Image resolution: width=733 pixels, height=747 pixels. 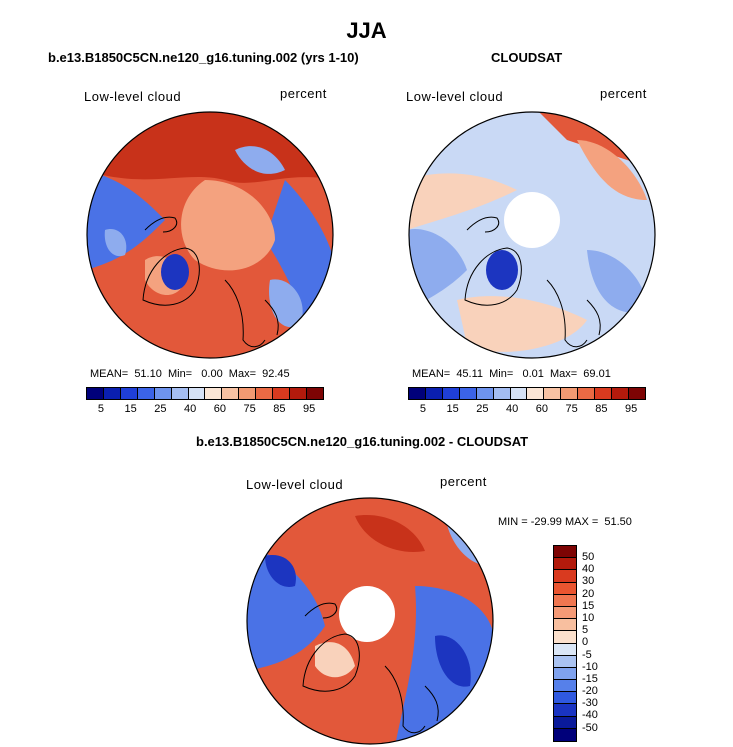 What do you see at coordinates (206, 409) in the screenshot?
I see `panel1-colorbar-labels: 5 15 25 40 60 75 85 95` at bounding box center [206, 409].